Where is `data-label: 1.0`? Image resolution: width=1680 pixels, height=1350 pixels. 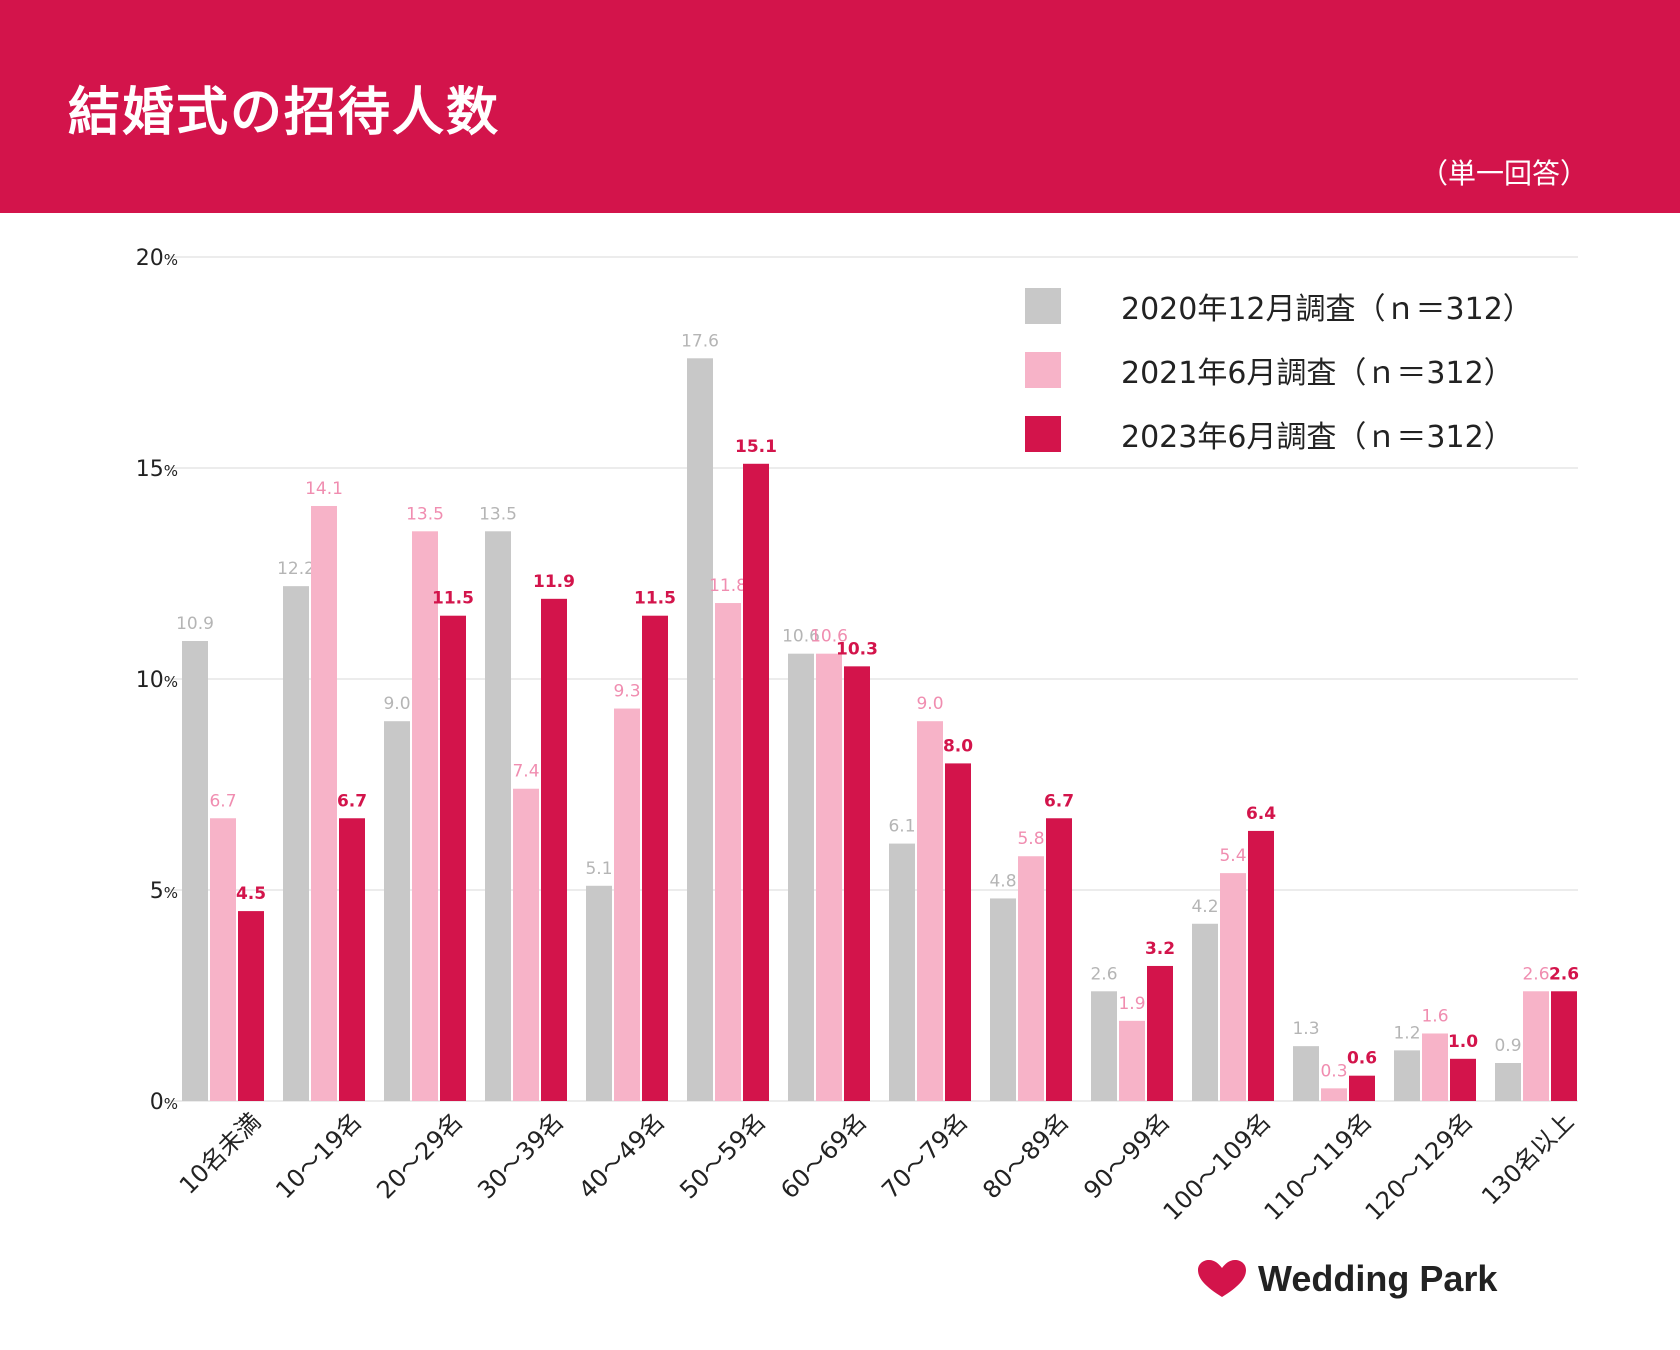 data-label: 1.0 is located at coordinates (1463, 1042).